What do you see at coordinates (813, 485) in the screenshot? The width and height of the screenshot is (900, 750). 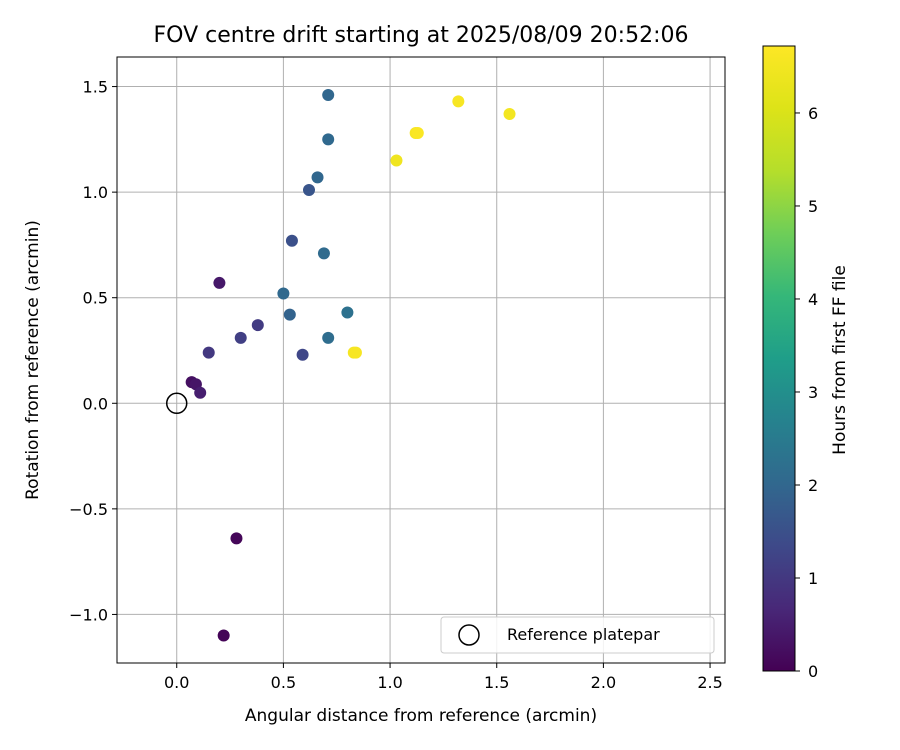 I see `colorbar-tick-label: 2` at bounding box center [813, 485].